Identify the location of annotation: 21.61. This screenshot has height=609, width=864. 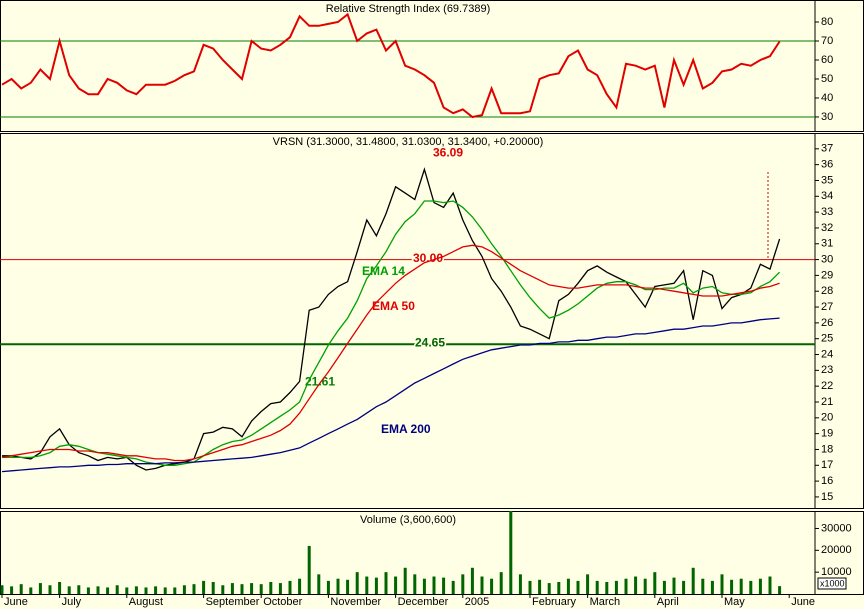
(320, 382).